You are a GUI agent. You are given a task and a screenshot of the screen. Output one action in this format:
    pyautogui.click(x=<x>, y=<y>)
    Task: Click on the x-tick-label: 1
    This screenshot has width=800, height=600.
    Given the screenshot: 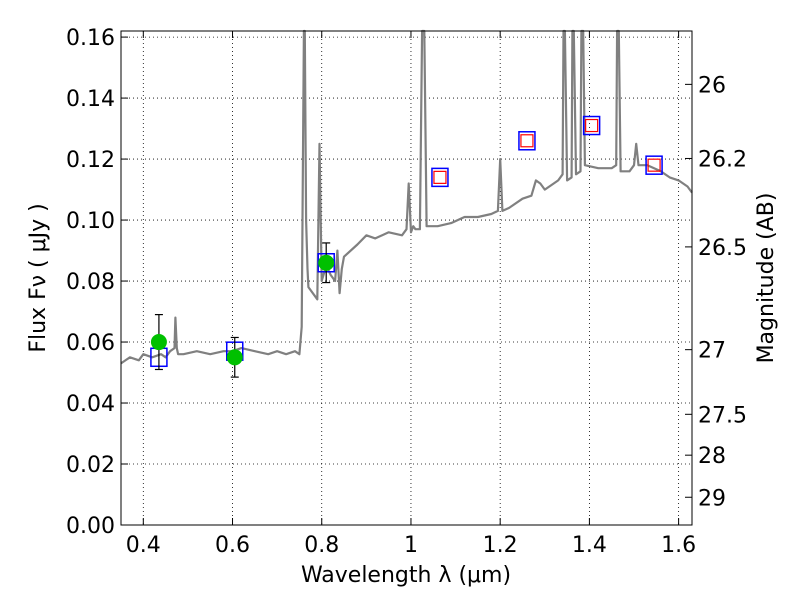 What is the action you would take?
    pyautogui.click(x=411, y=545)
    